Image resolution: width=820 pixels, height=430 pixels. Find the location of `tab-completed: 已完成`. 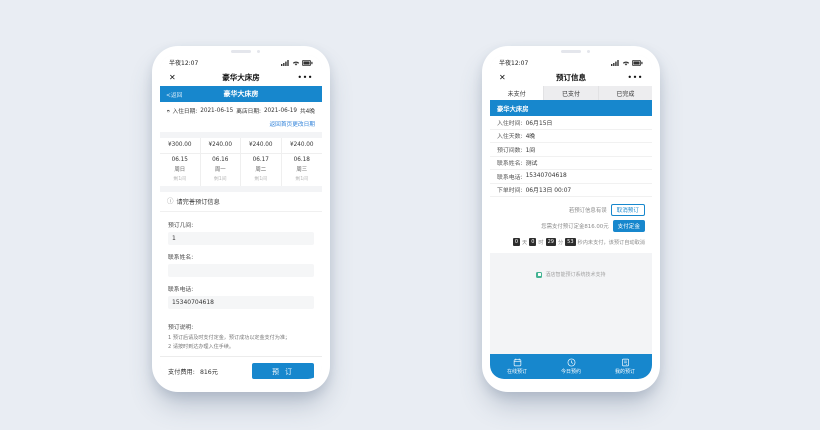

tab-completed: 已完成 is located at coordinates (625, 94).